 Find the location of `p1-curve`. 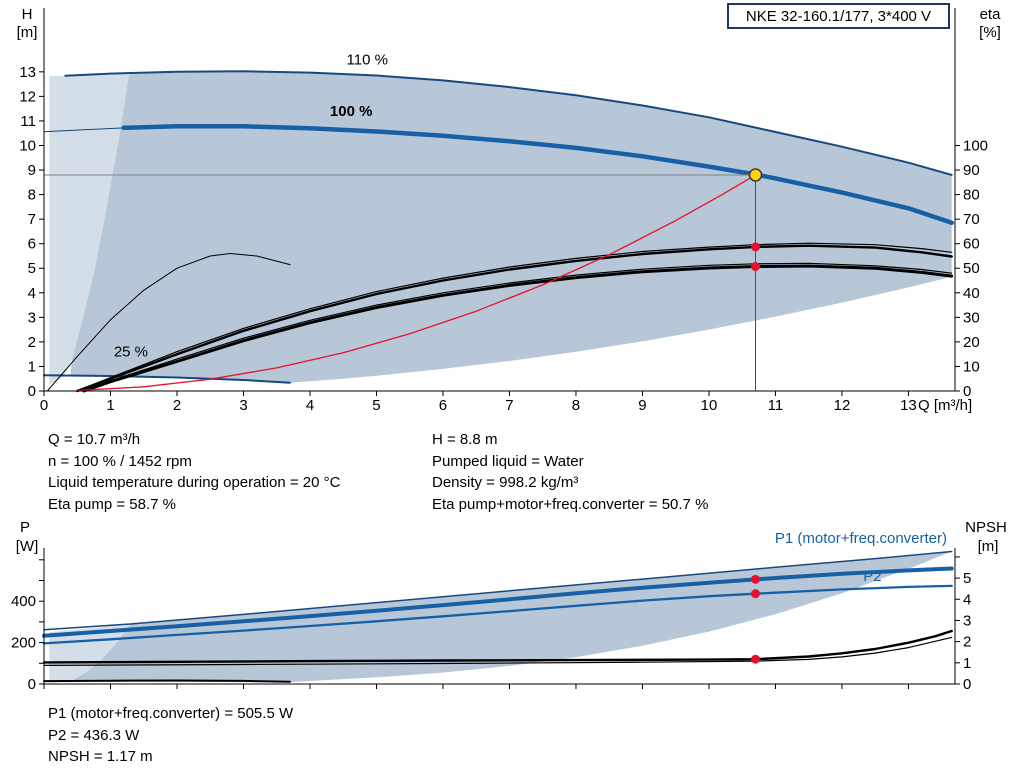

p1-curve is located at coordinates (498, 602).